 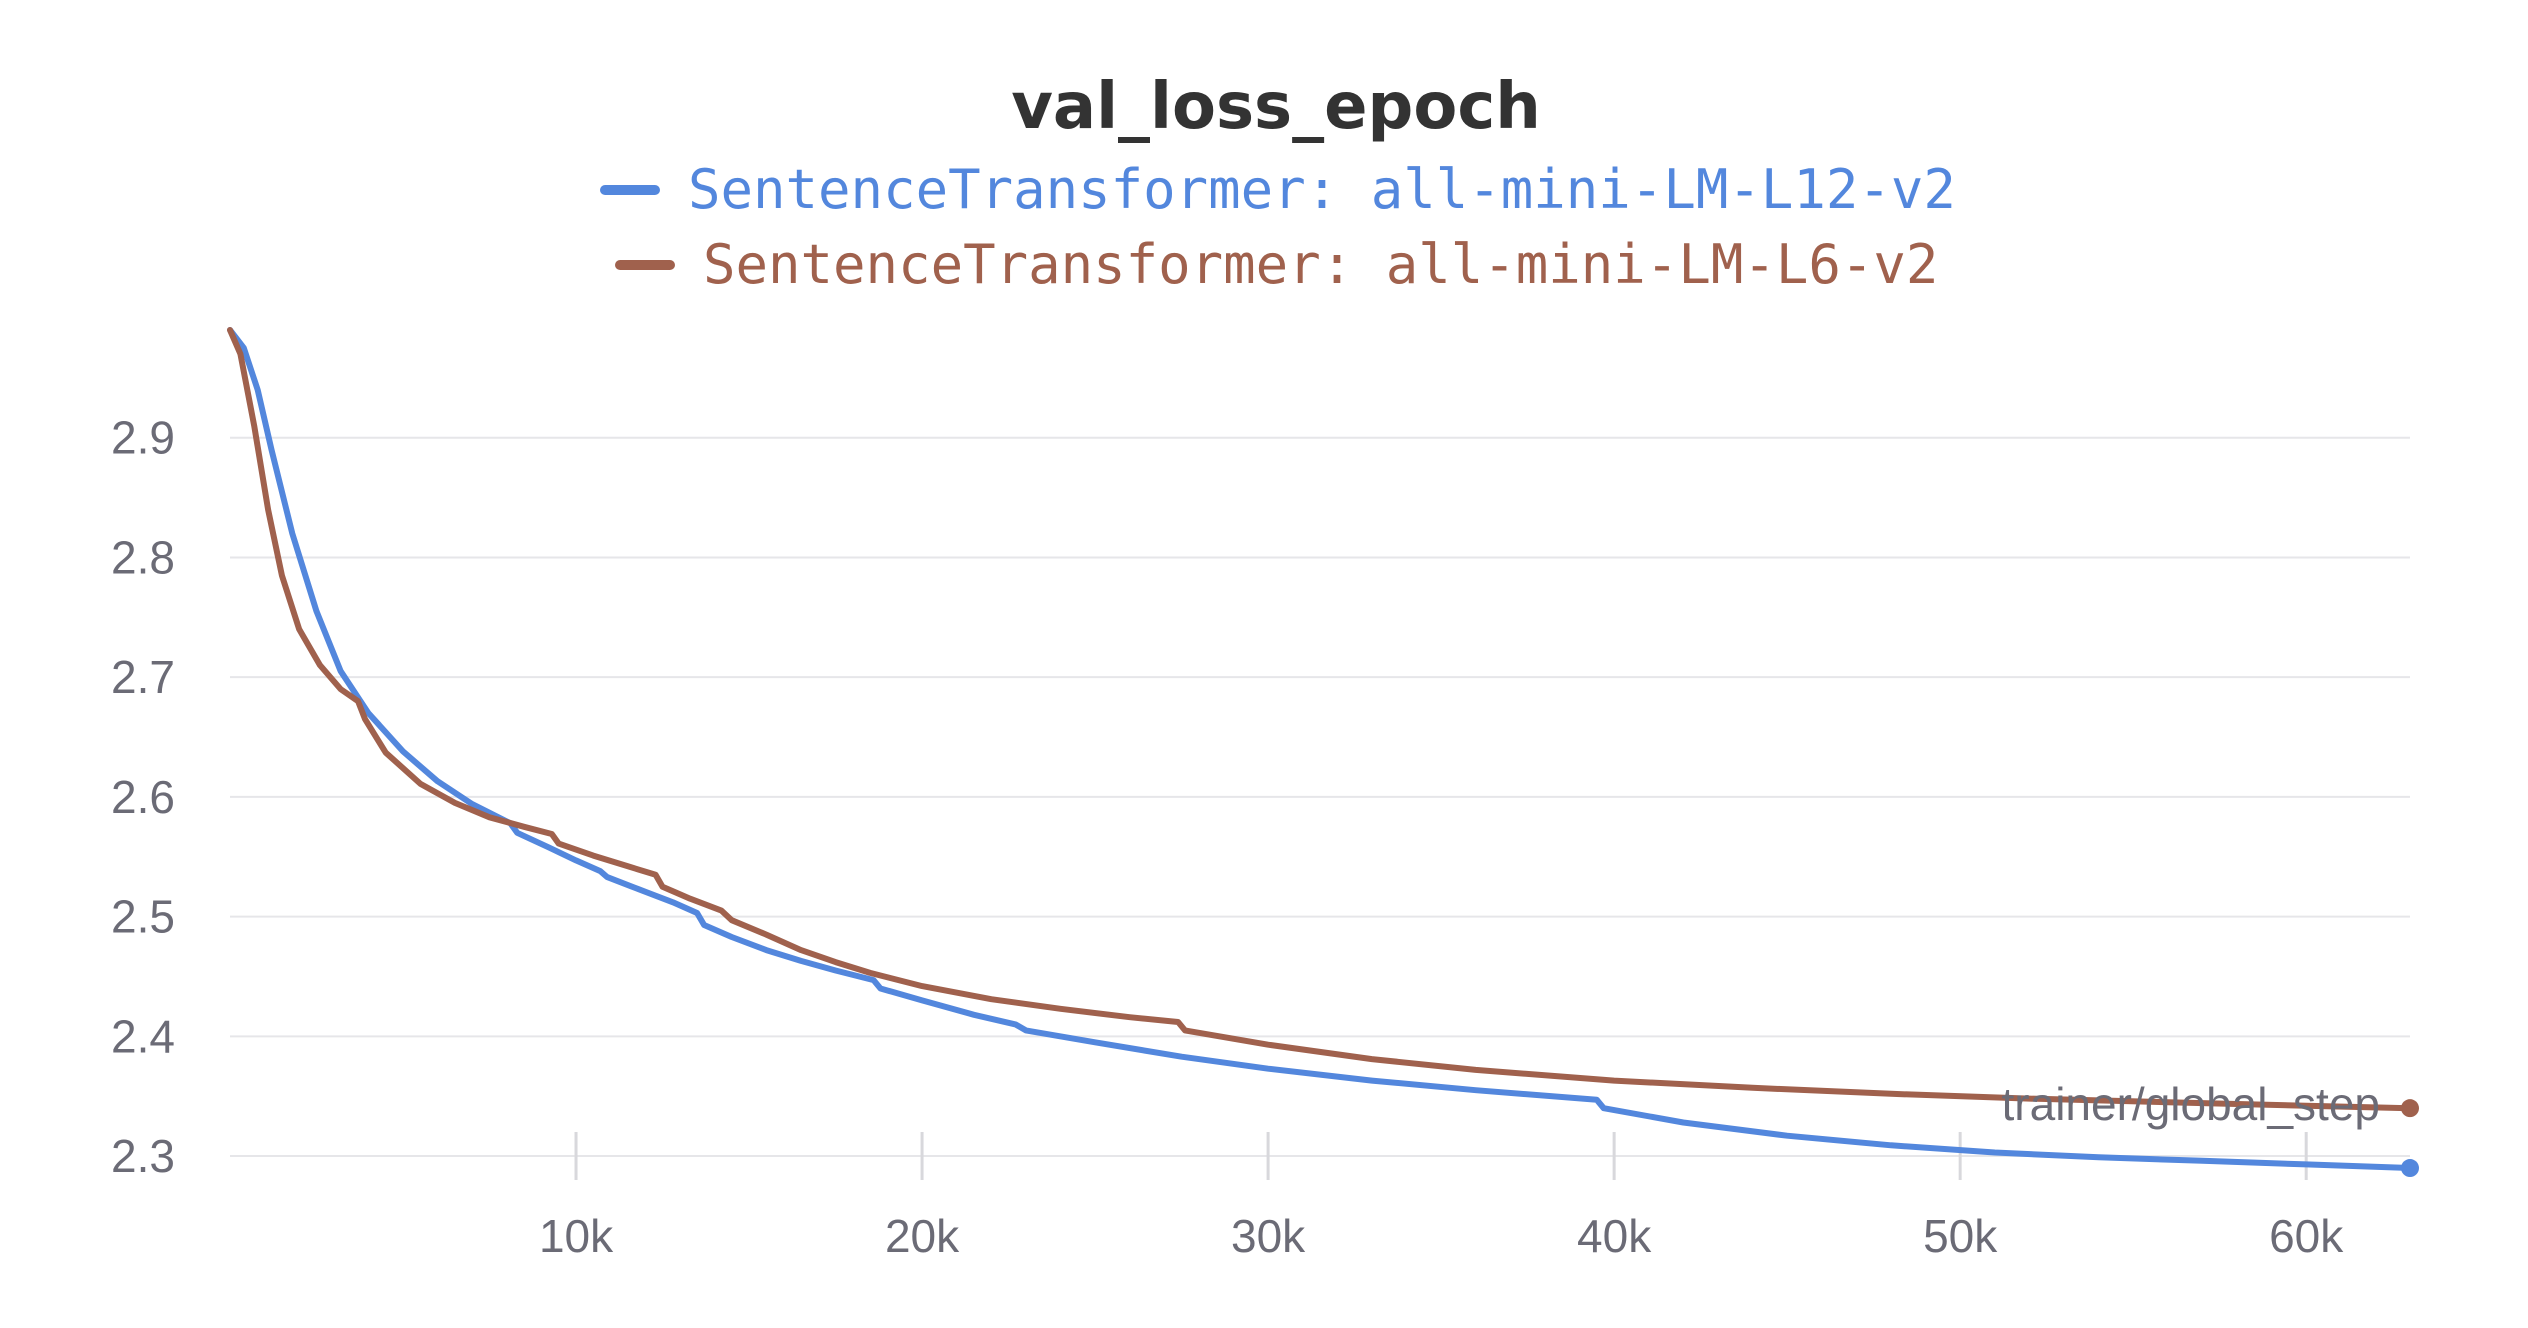 What do you see at coordinates (1960, 1236) in the screenshot?
I see `x-tick-label: 50k` at bounding box center [1960, 1236].